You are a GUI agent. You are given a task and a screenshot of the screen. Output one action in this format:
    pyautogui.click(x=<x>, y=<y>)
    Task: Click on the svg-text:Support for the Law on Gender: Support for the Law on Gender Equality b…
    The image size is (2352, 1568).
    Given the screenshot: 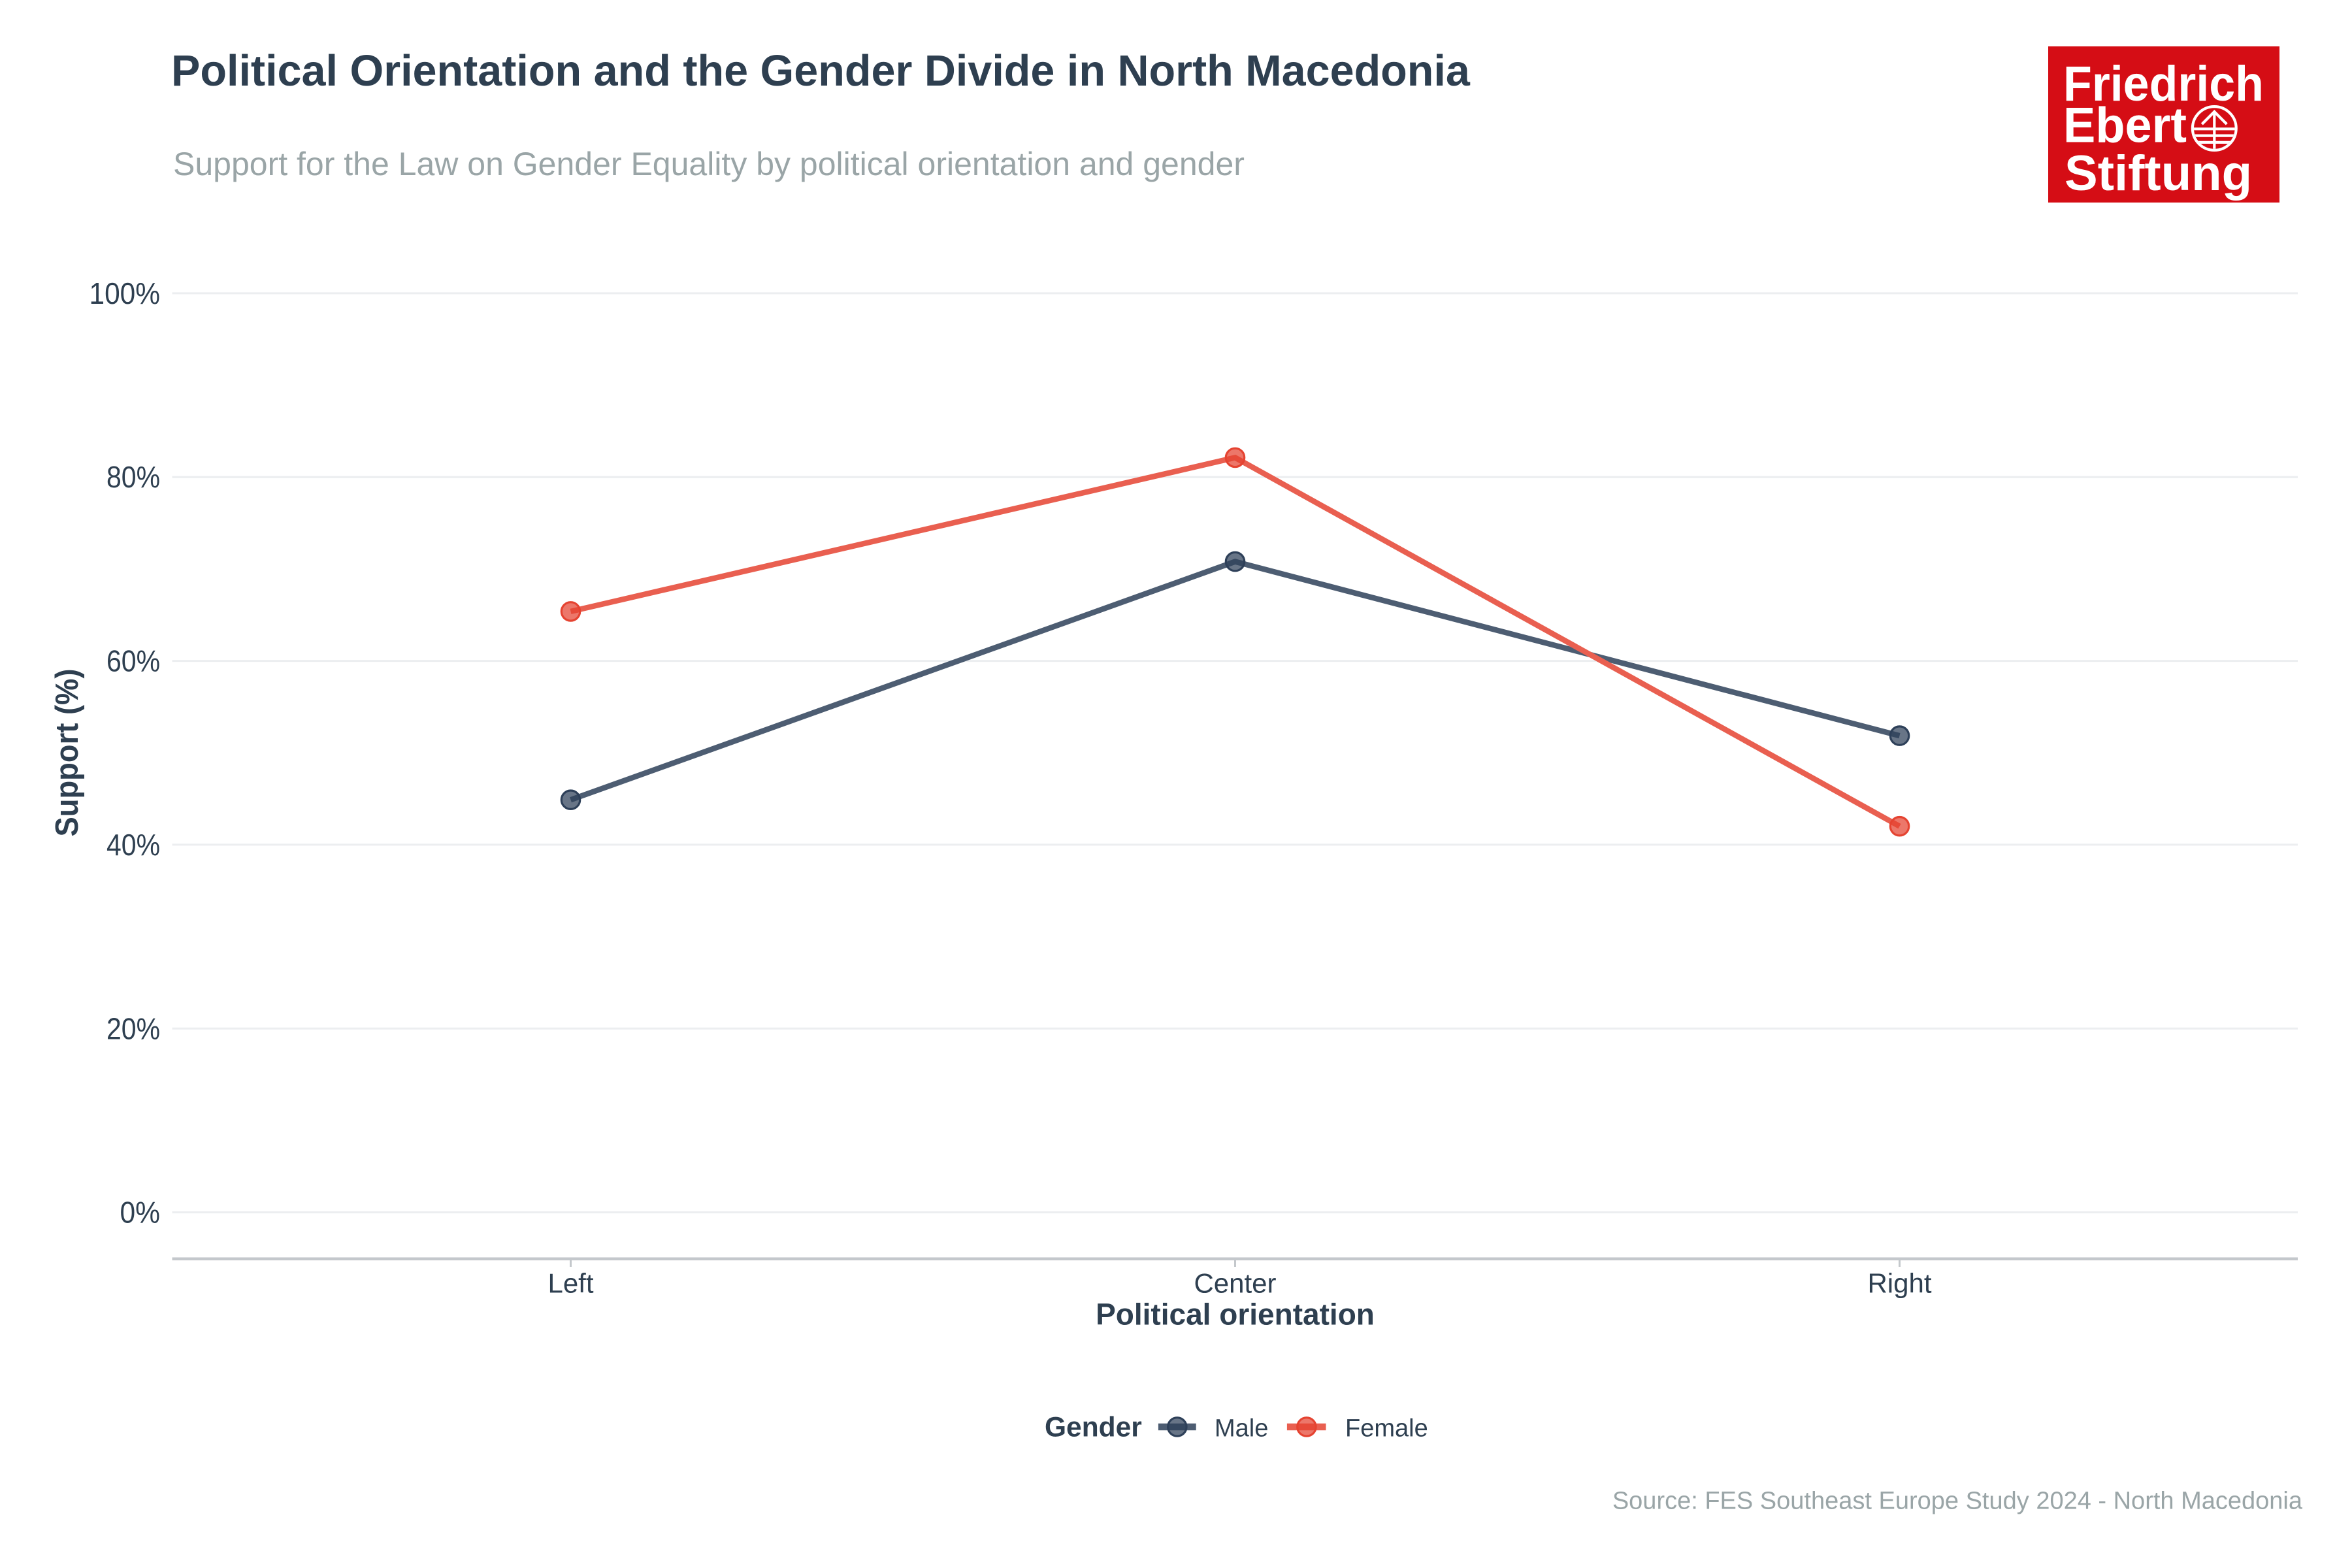 What is the action you would take?
    pyautogui.click(x=709, y=164)
    